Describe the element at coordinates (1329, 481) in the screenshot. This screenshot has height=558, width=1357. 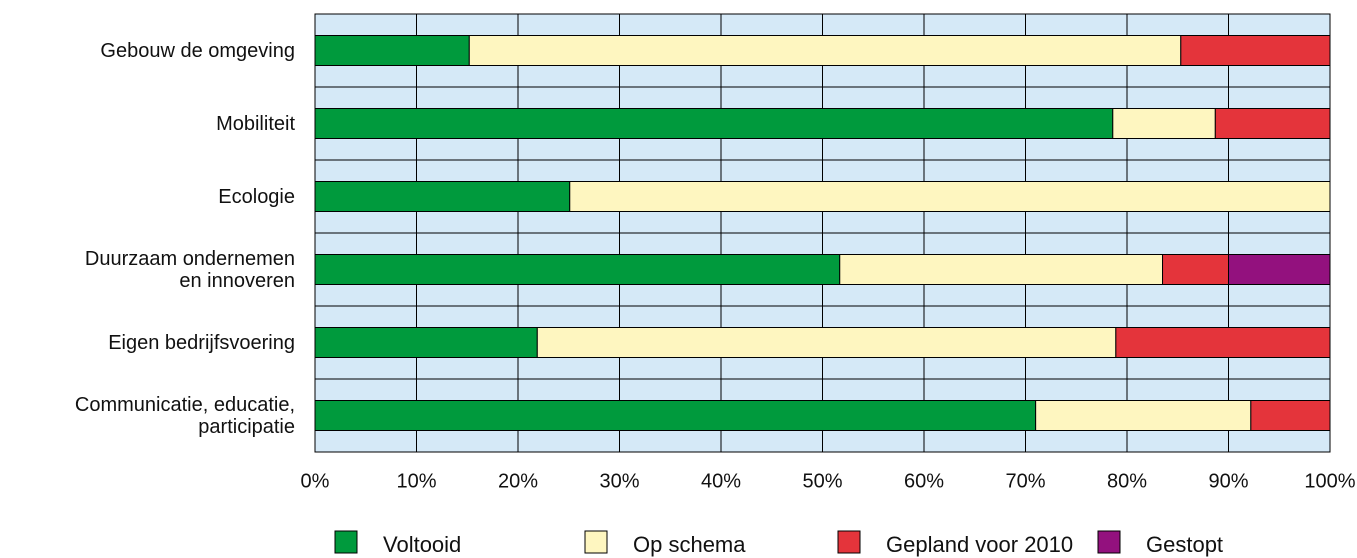
I see `x-tick-label: 100%` at that location.